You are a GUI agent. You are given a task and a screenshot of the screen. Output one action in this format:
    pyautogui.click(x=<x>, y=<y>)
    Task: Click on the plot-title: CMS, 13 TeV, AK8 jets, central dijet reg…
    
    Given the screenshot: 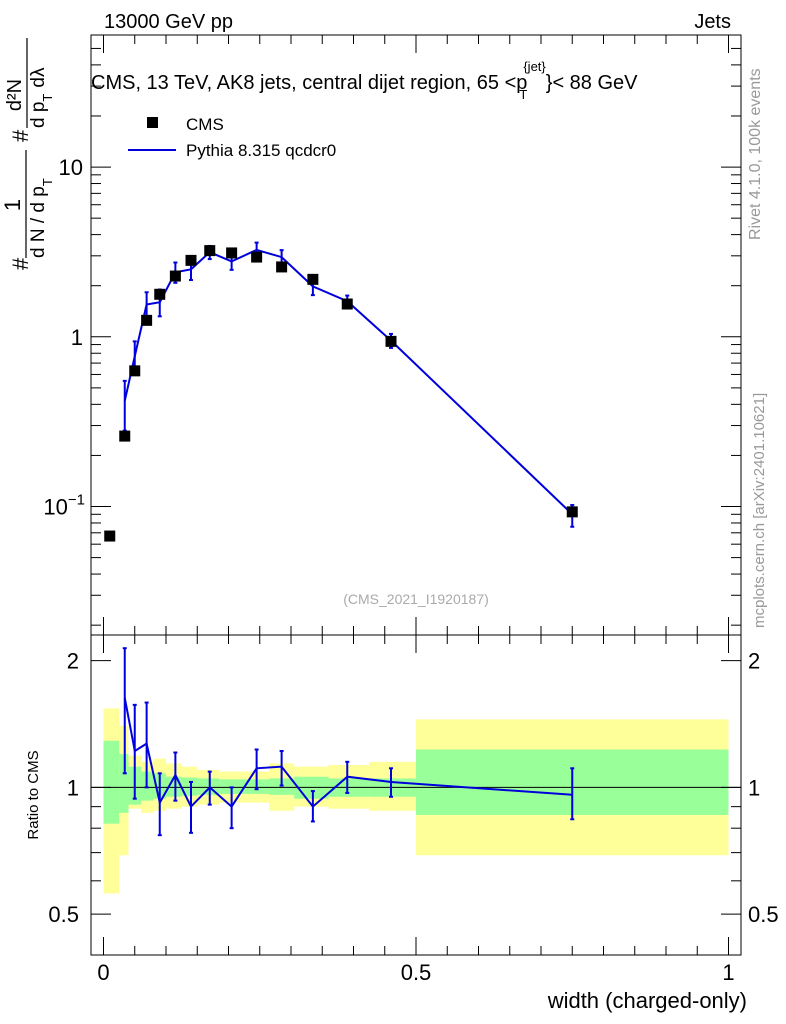 What is the action you would take?
    pyautogui.click(x=364, y=80)
    